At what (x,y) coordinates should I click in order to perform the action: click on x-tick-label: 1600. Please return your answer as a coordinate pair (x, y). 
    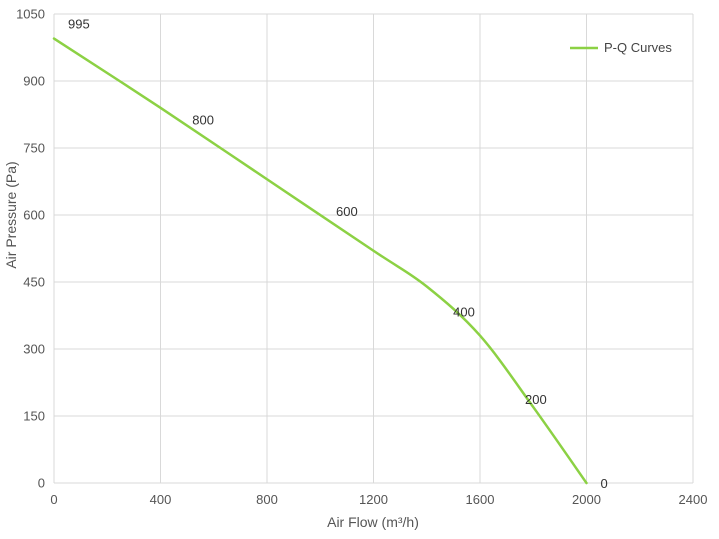
    Looking at the image, I should click on (480, 499).